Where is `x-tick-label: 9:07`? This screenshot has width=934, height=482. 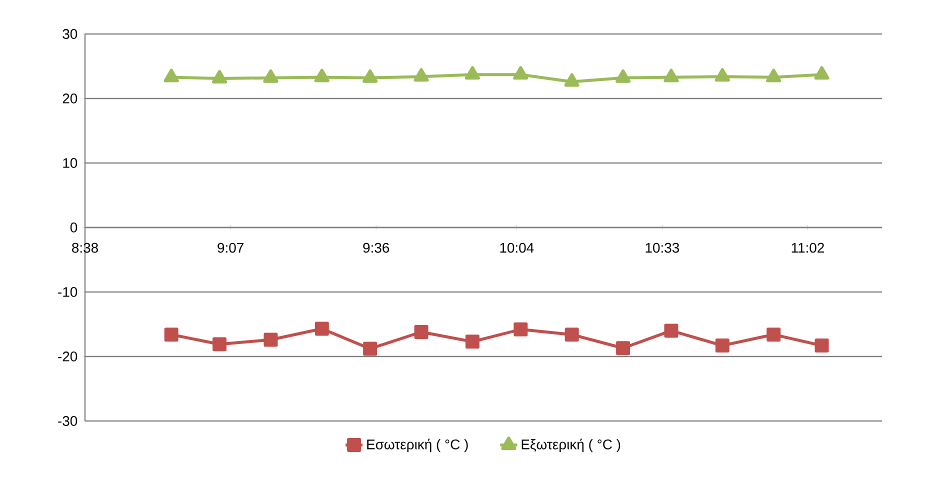
x-tick-label: 9:07 is located at coordinates (231, 247).